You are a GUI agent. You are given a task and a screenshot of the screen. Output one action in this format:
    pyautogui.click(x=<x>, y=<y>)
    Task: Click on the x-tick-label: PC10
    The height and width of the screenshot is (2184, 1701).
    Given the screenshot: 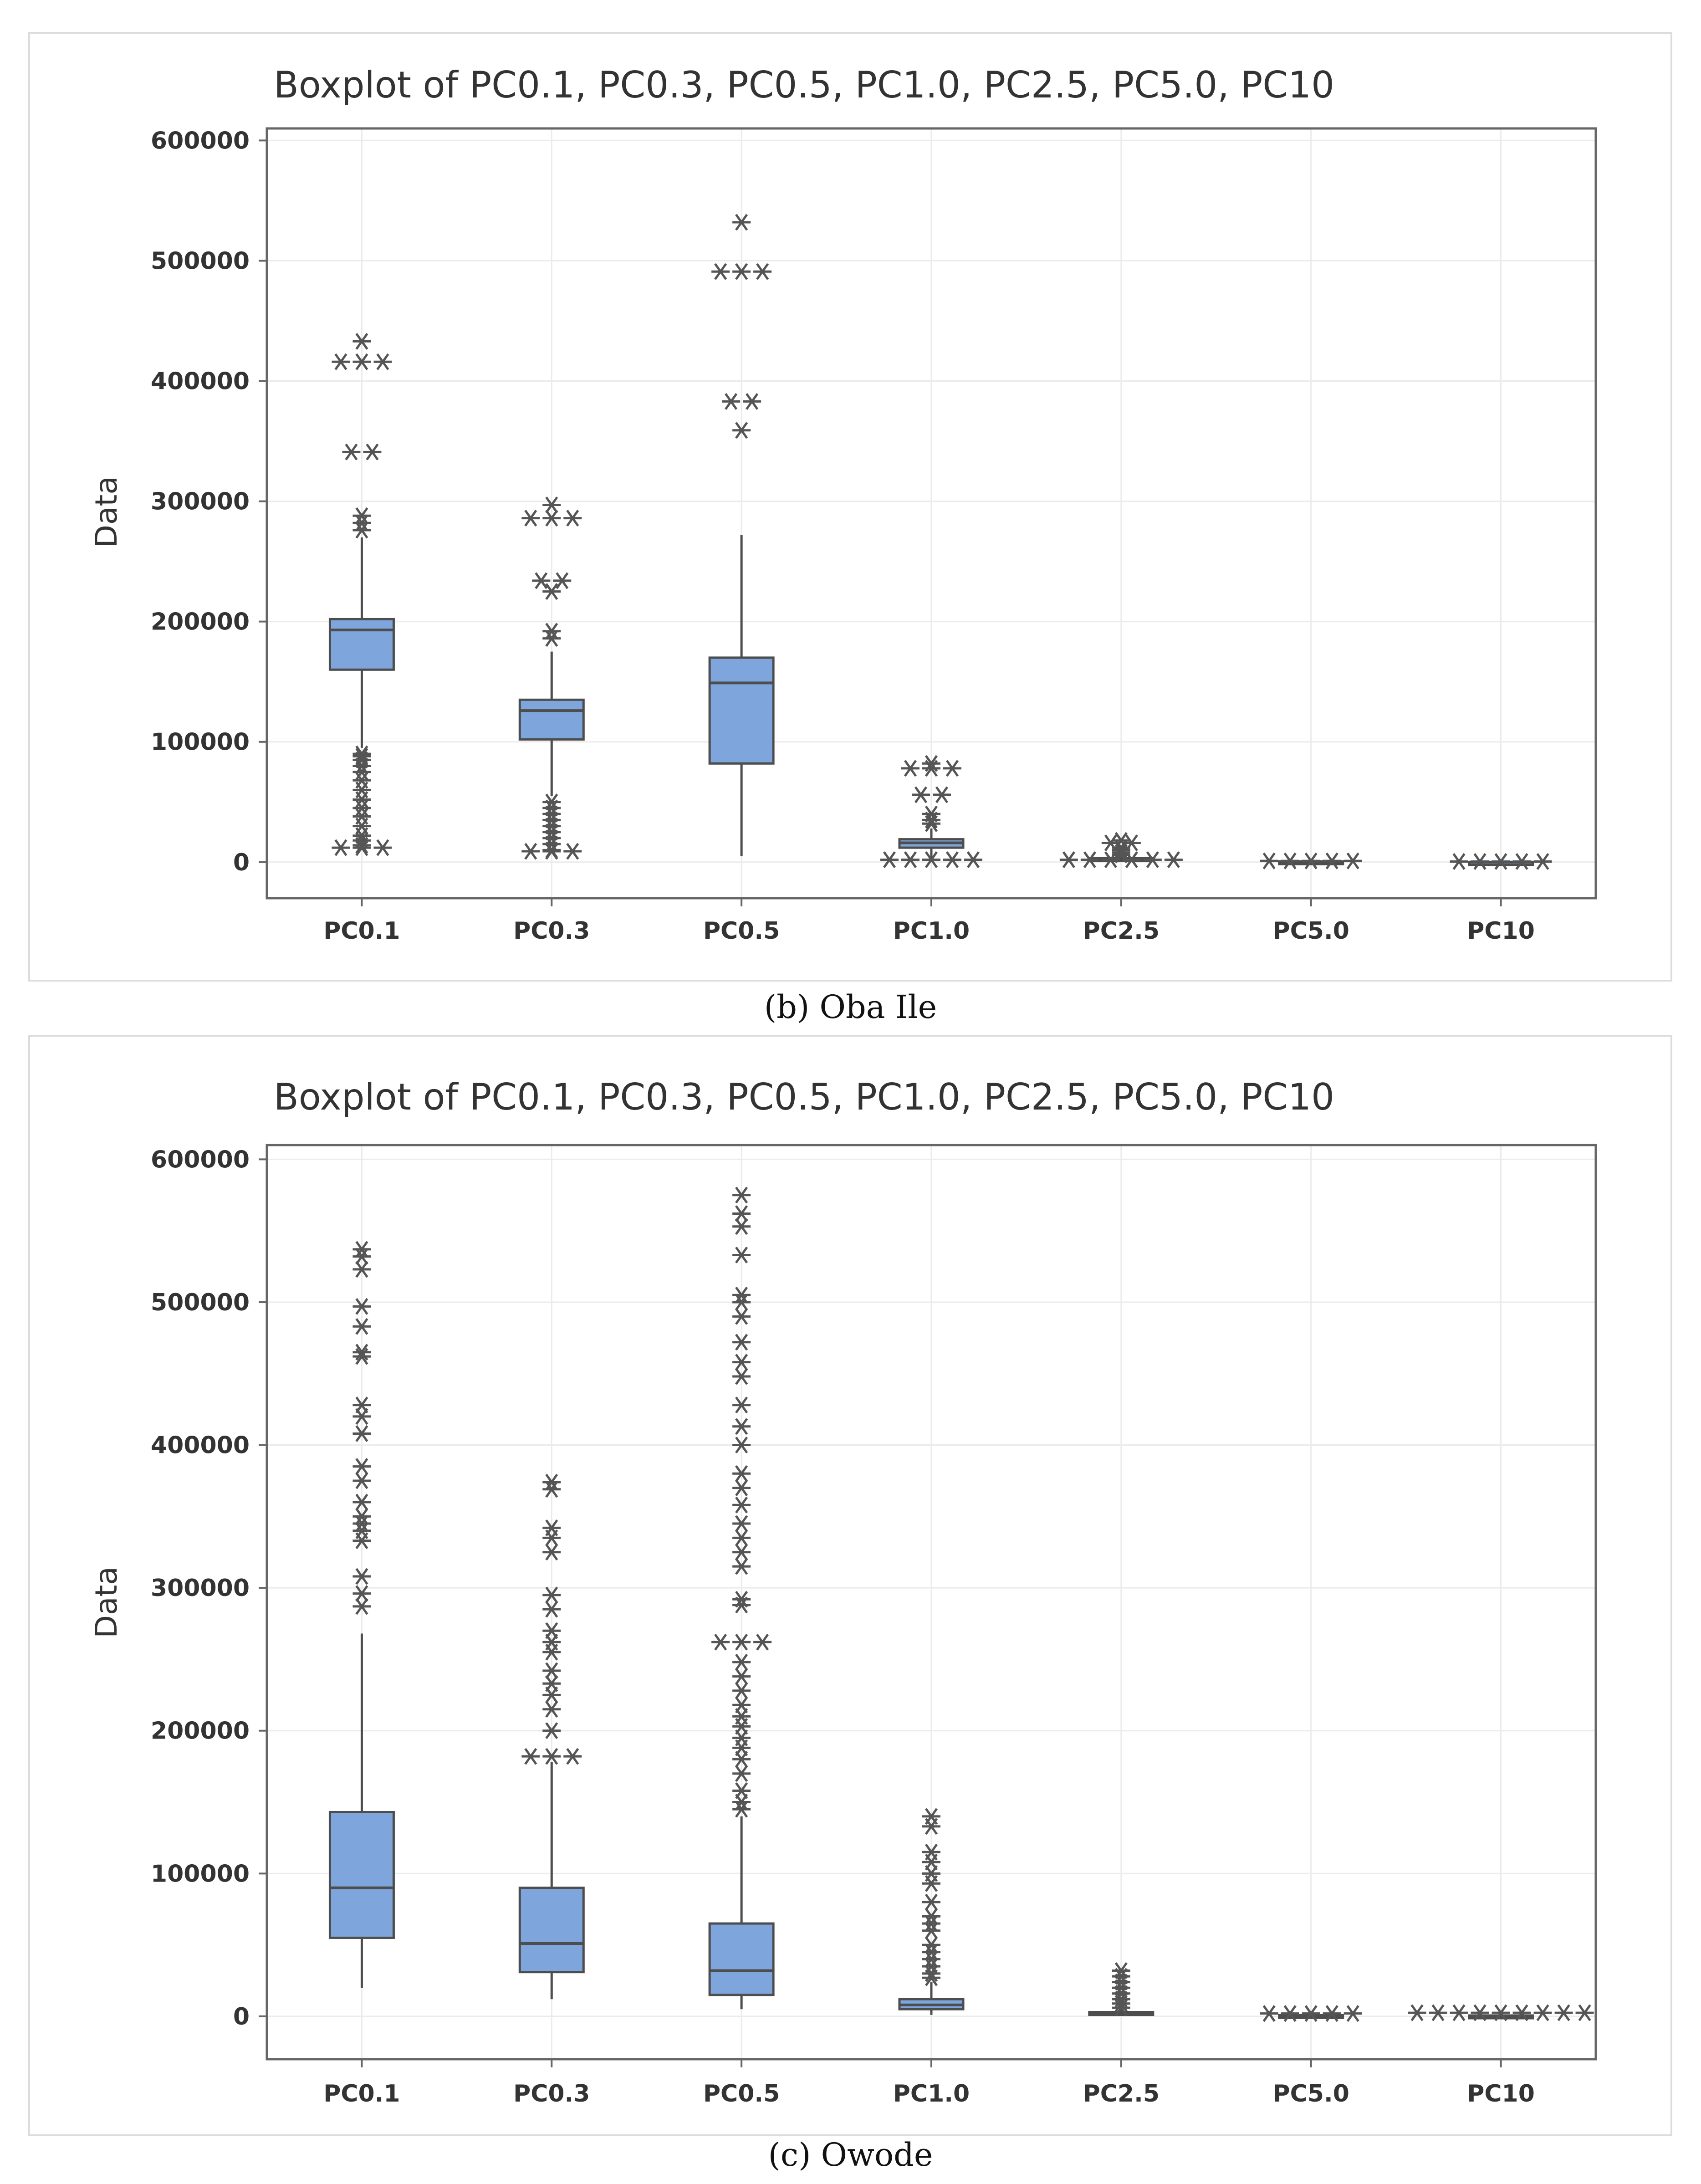 What is the action you would take?
    pyautogui.click(x=1501, y=2093)
    